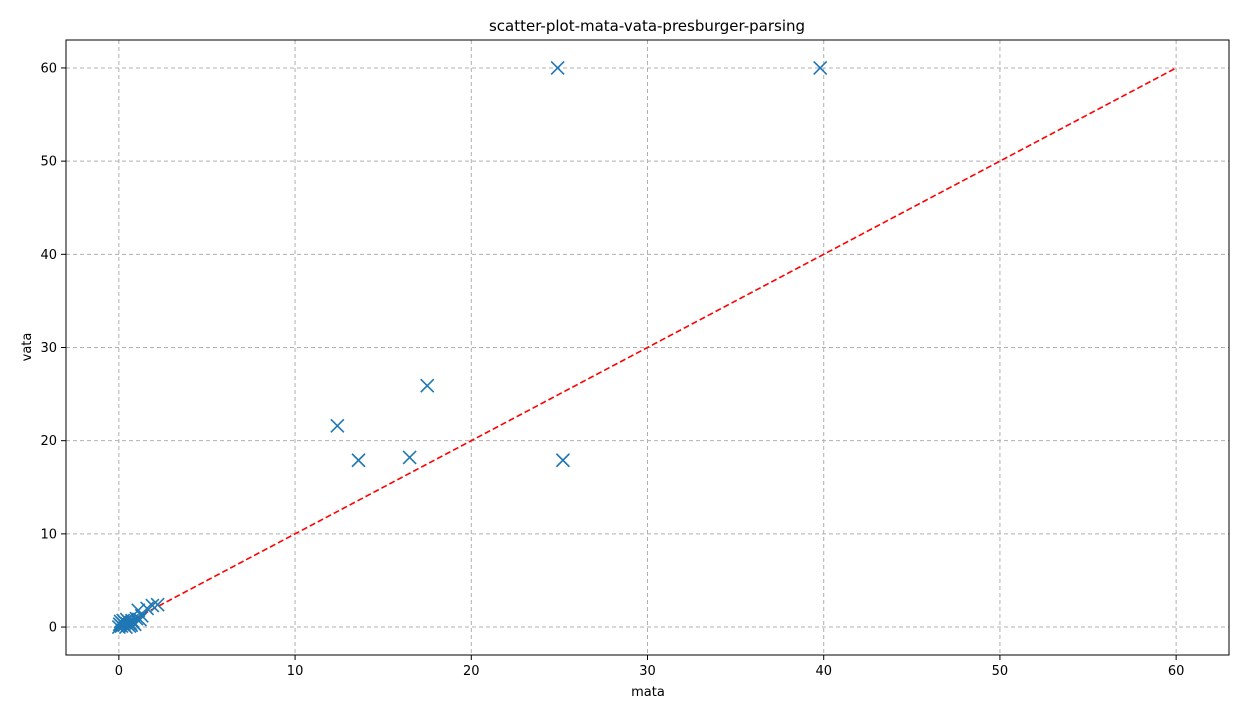 The height and width of the screenshot is (723, 1248). Describe the element at coordinates (648, 692) in the screenshot. I see `x-axis-label: mata` at that location.